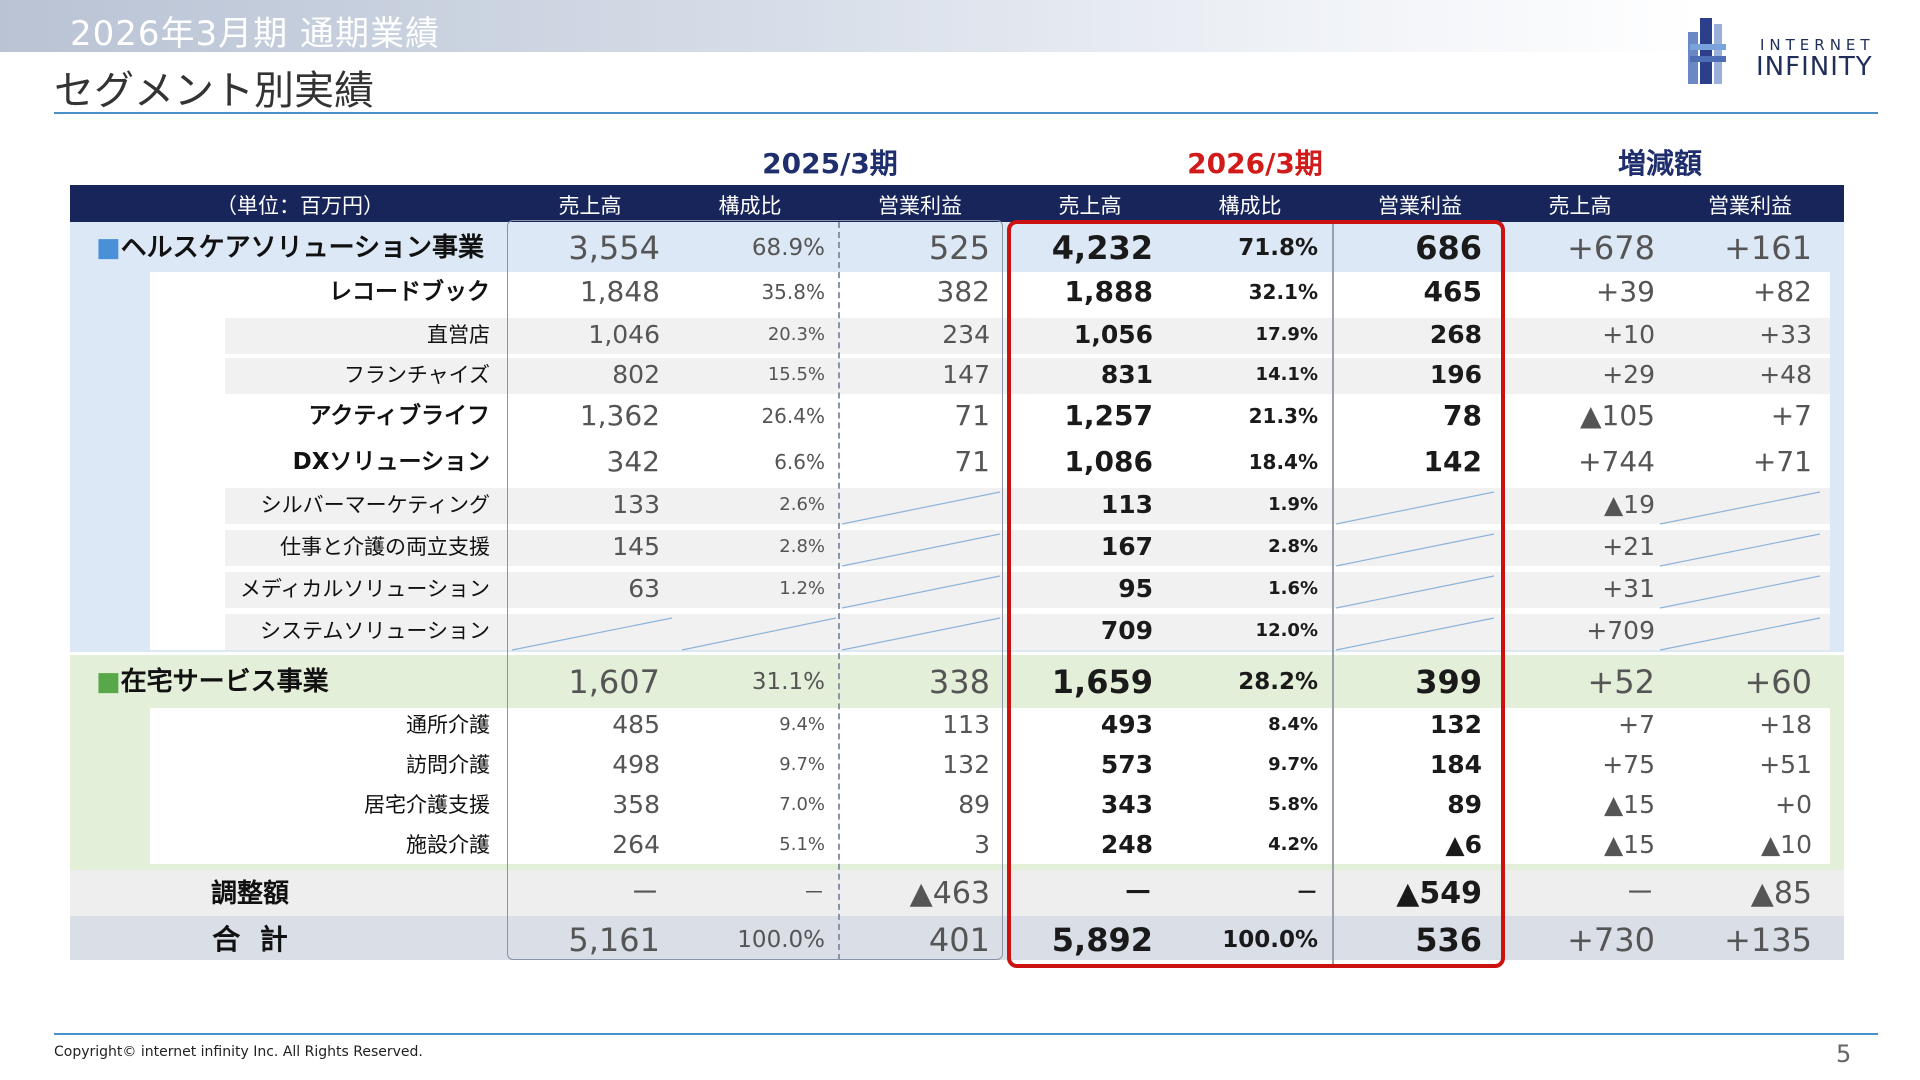 This screenshot has width=1920, height=1080. What do you see at coordinates (1286, 374) in the screenshot?
I see `cell-c-r: 14.1%` at bounding box center [1286, 374].